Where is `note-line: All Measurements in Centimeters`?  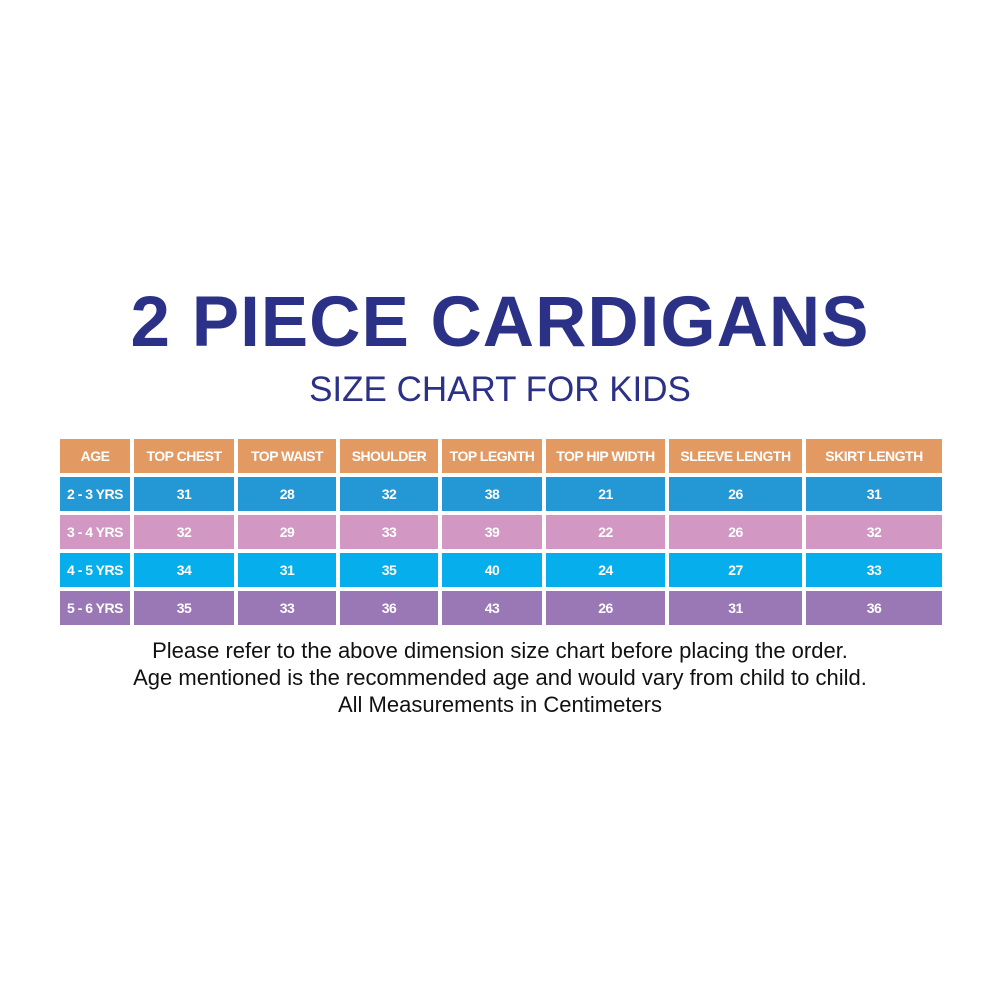
note-line: All Measurements in Centimeters is located at coordinates (499, 704).